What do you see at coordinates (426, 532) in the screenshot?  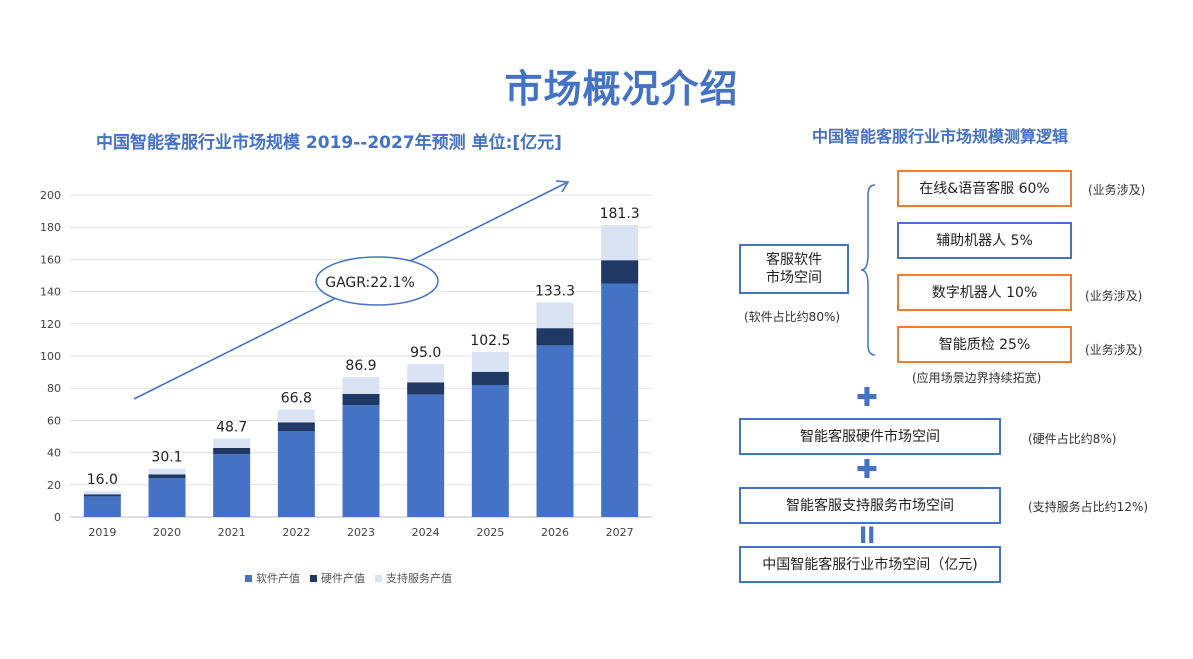 I see `x-tick-label: 2024` at bounding box center [426, 532].